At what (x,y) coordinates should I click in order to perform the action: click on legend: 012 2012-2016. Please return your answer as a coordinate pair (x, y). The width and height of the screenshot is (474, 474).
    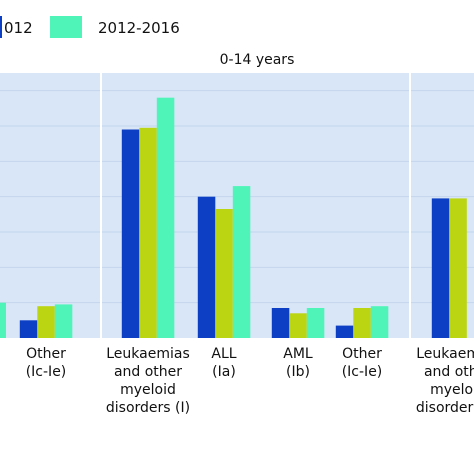
    Looking at the image, I should click on (90, 27).